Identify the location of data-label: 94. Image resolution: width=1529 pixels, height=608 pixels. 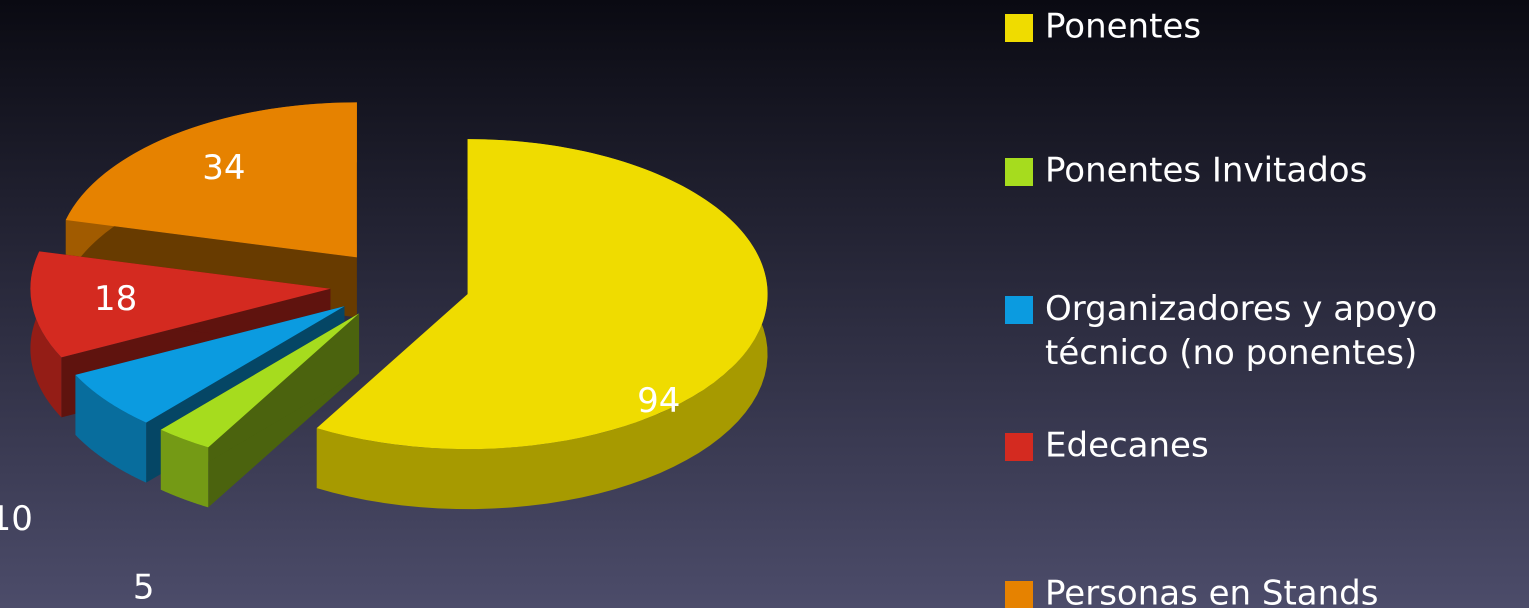
(658, 401).